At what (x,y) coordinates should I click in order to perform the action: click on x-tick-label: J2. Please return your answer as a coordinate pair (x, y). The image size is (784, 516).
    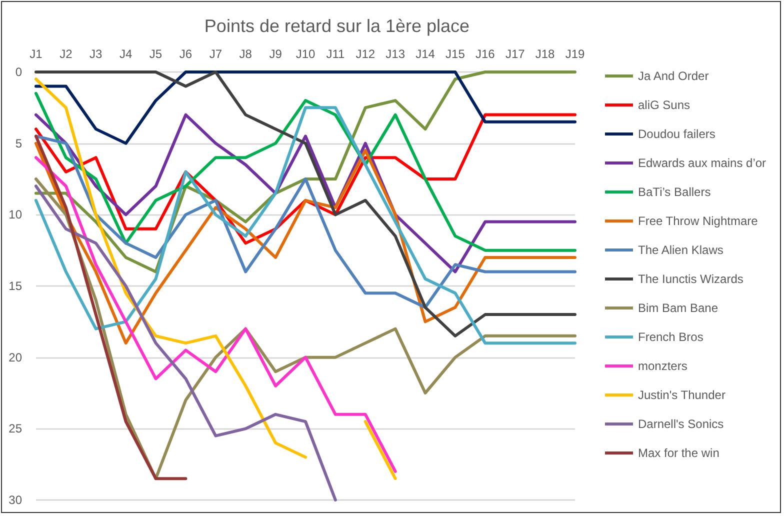
    Looking at the image, I should click on (66, 54).